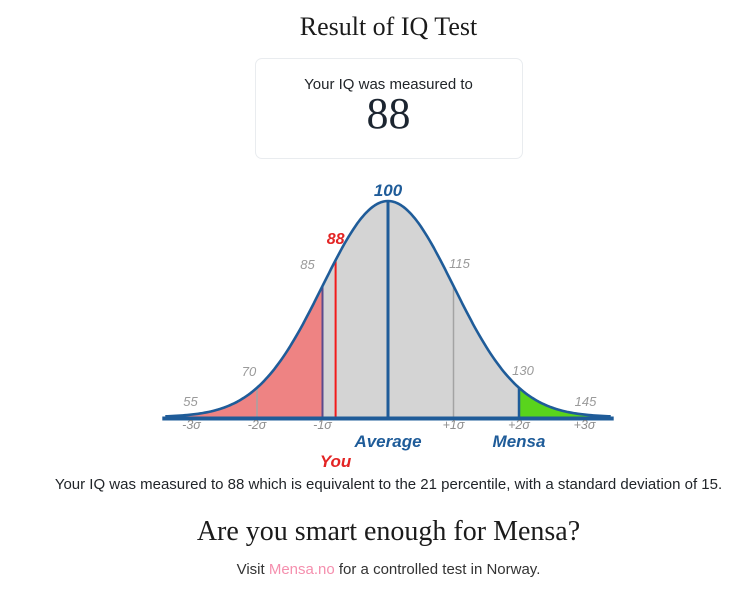  What do you see at coordinates (519, 441) in the screenshot?
I see `annotation-mensa: Mensa` at bounding box center [519, 441].